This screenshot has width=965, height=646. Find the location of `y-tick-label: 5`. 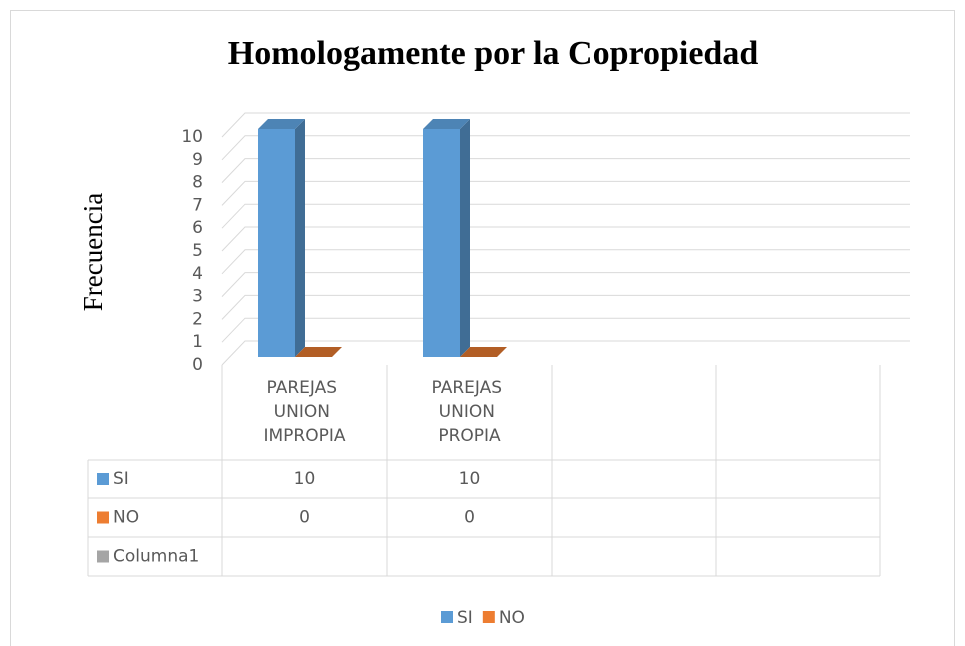

y-tick-label: 5 is located at coordinates (197, 251).